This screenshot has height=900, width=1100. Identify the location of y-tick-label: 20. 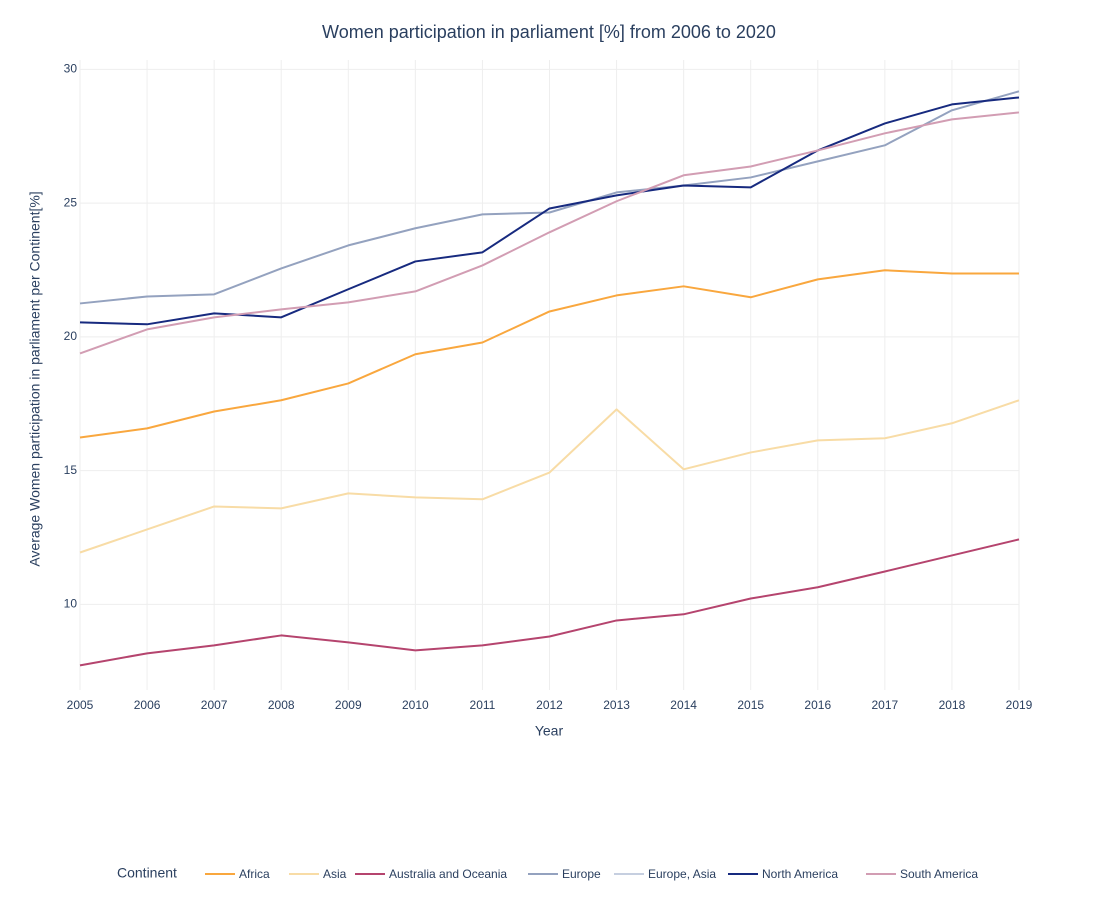
(71, 336).